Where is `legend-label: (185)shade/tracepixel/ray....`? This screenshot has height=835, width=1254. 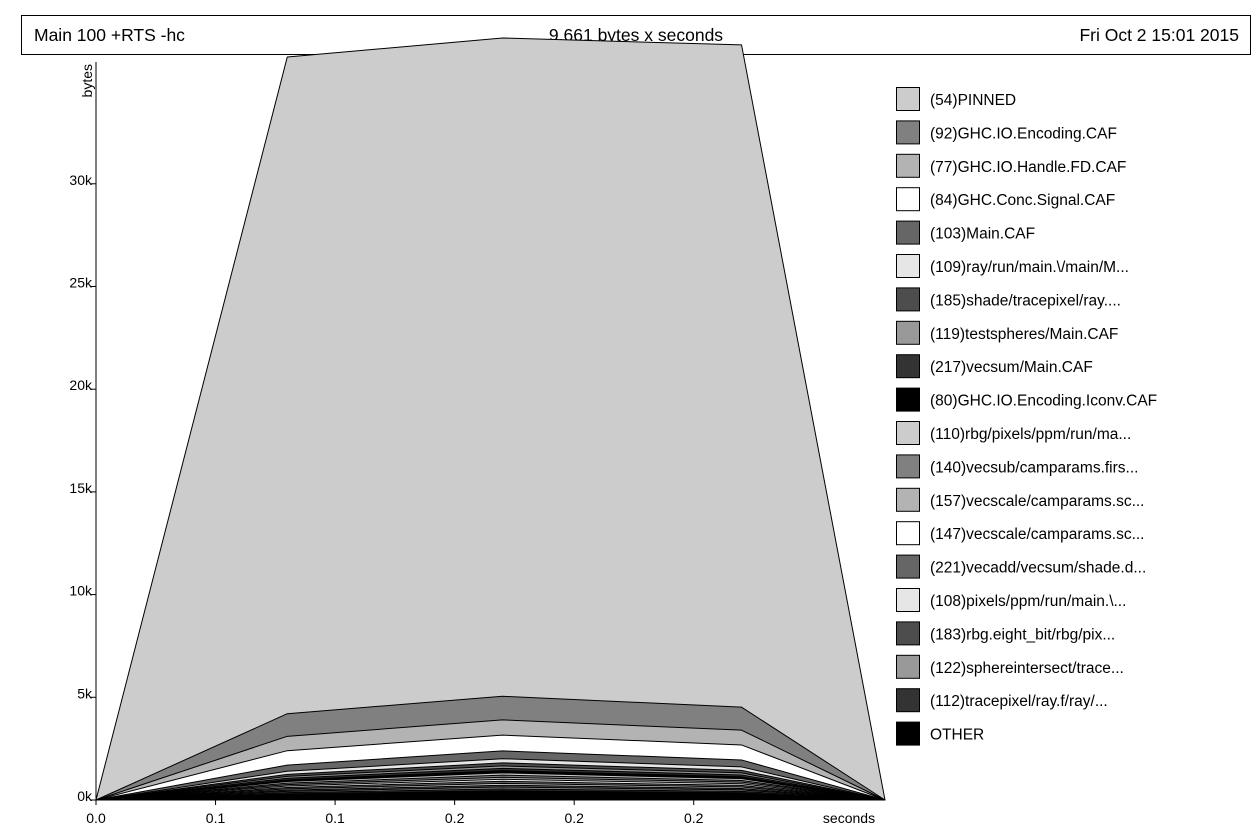
legend-label: (185)shade/tracepixel/ray.... is located at coordinates (1025, 300).